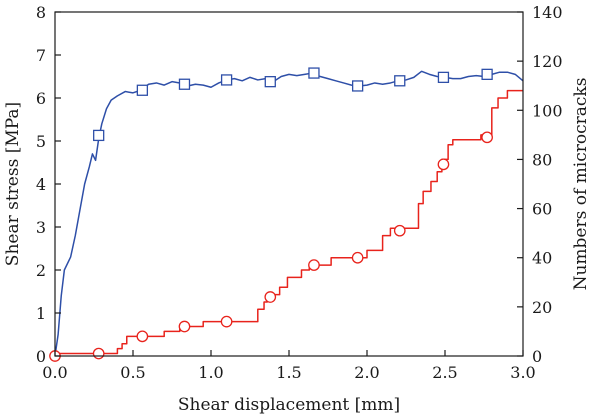 This screenshot has width=600, height=420. I want to click on y-left-tick-label: 2, so click(41, 270).